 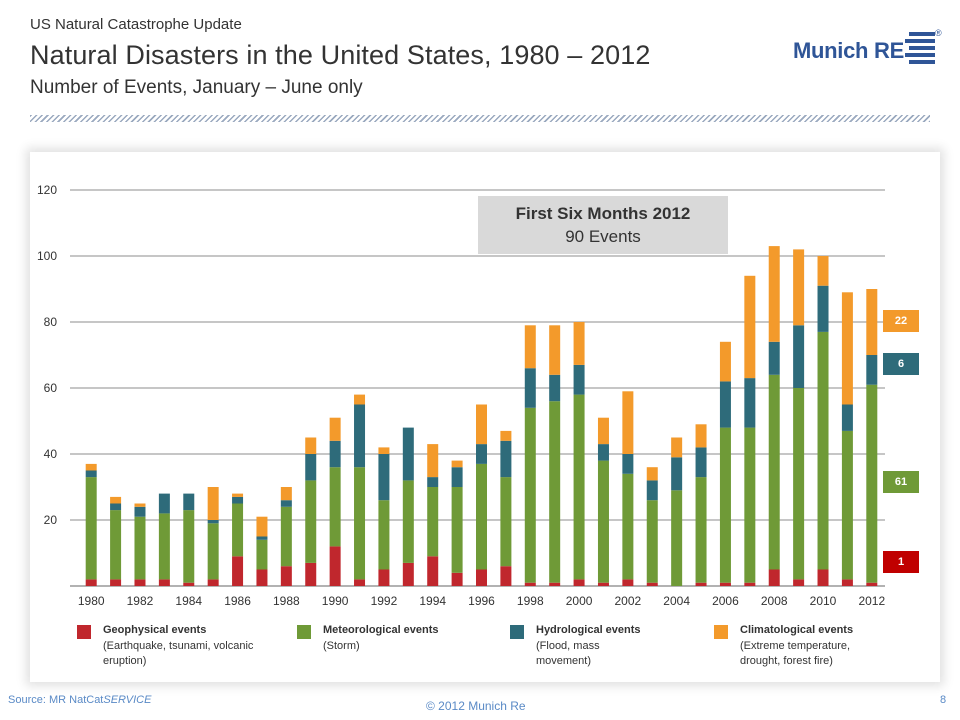 I want to click on x-tick-label: 1996, so click(x=481, y=601).